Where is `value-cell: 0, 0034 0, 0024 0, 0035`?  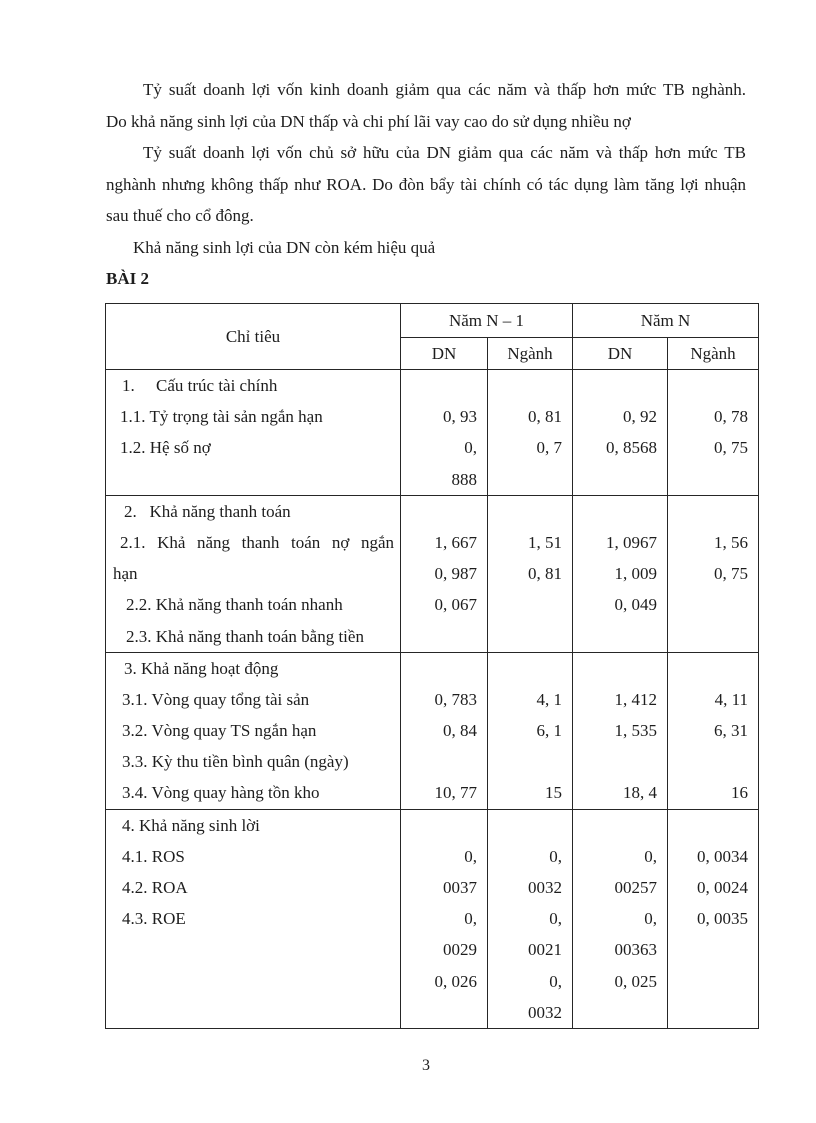 value-cell: 0, 0034 0, 0024 0, 0035 is located at coordinates (713, 918).